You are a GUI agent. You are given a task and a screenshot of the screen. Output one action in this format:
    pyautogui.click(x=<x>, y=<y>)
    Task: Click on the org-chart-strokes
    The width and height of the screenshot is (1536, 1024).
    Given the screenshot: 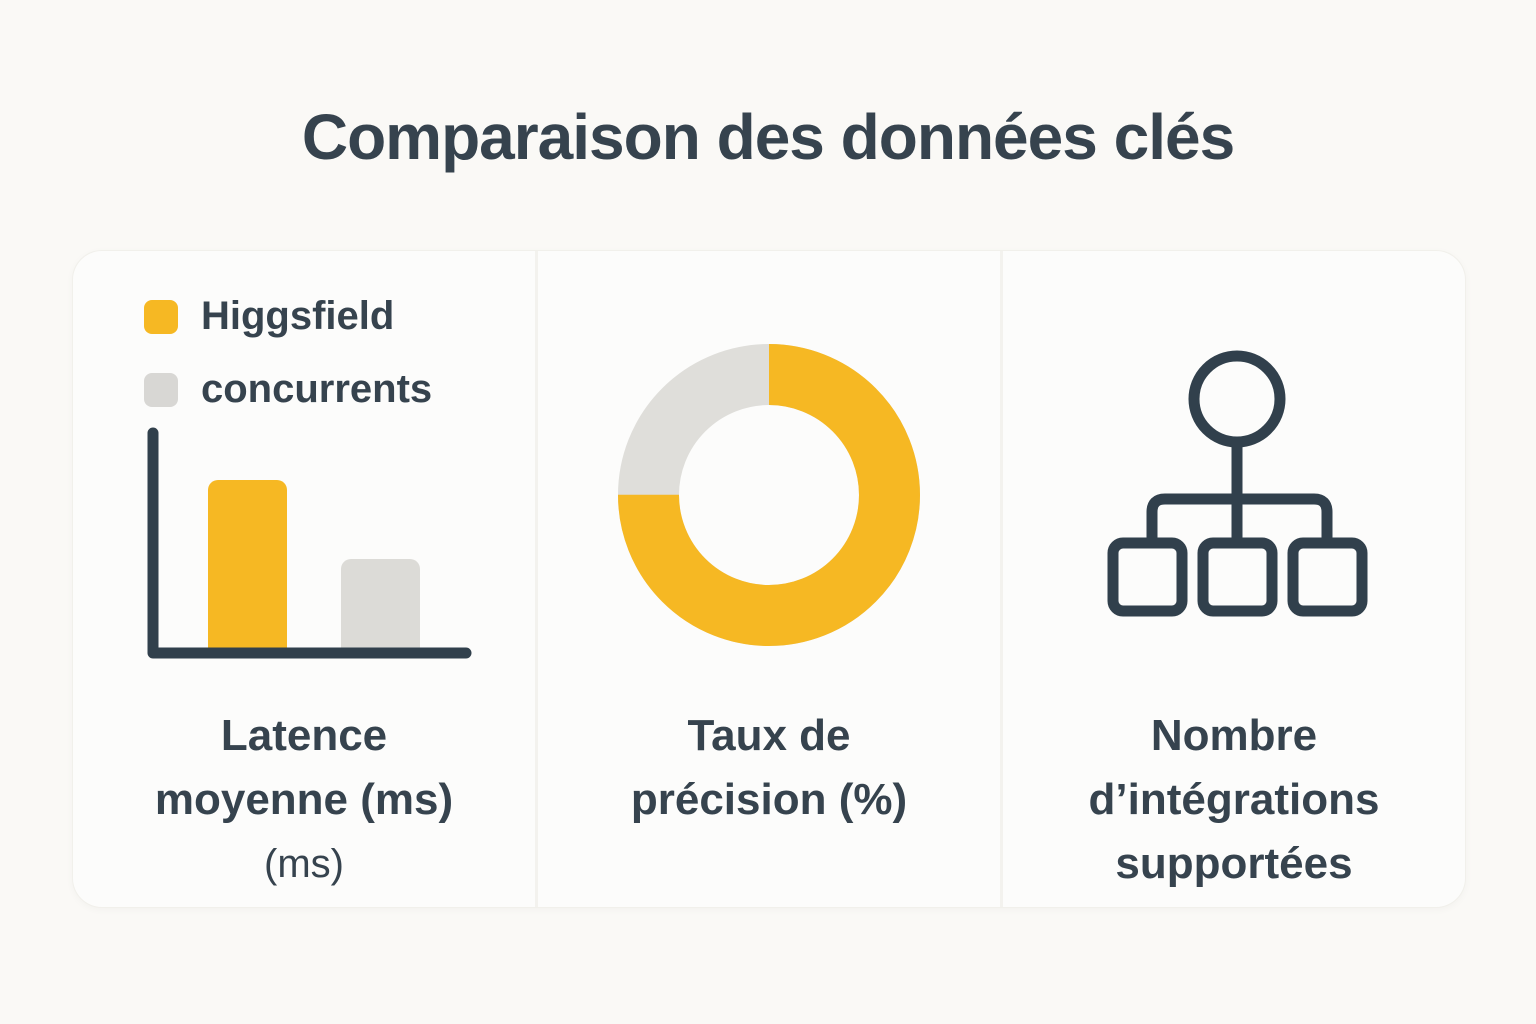 What is the action you would take?
    pyautogui.click(x=1237, y=483)
    